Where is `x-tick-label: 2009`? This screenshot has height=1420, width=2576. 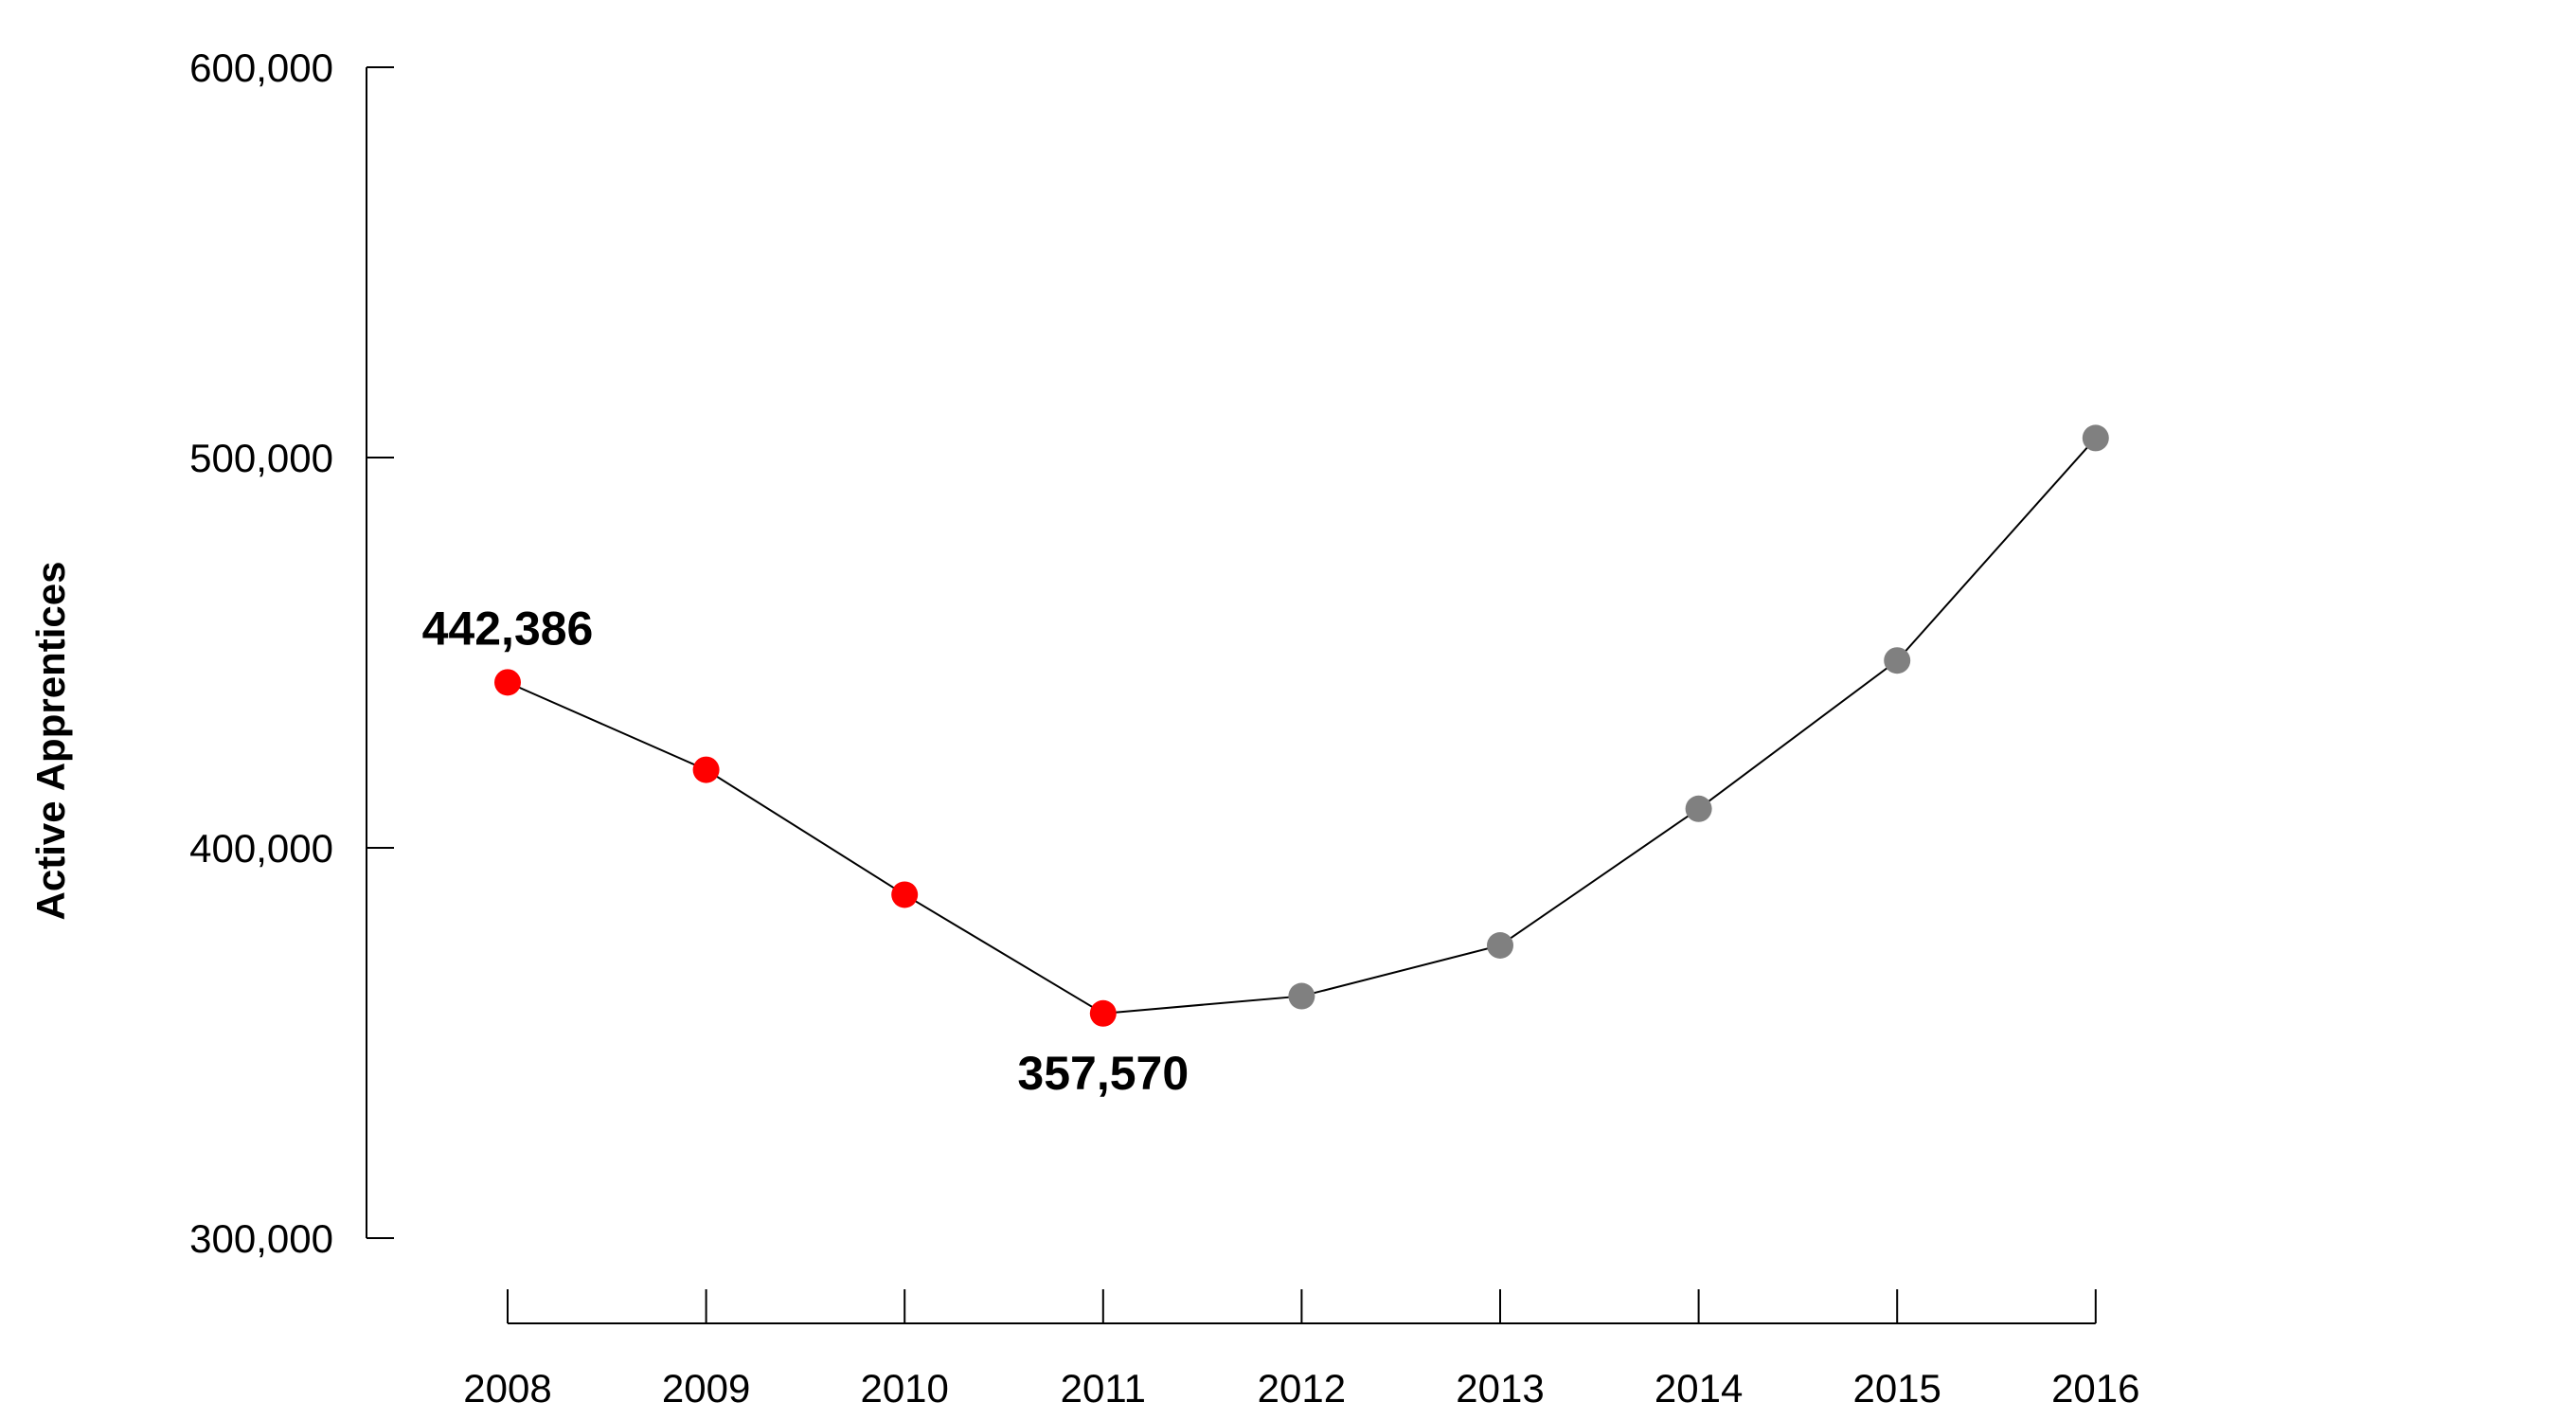
x-tick-label: 2009 is located at coordinates (706, 1388).